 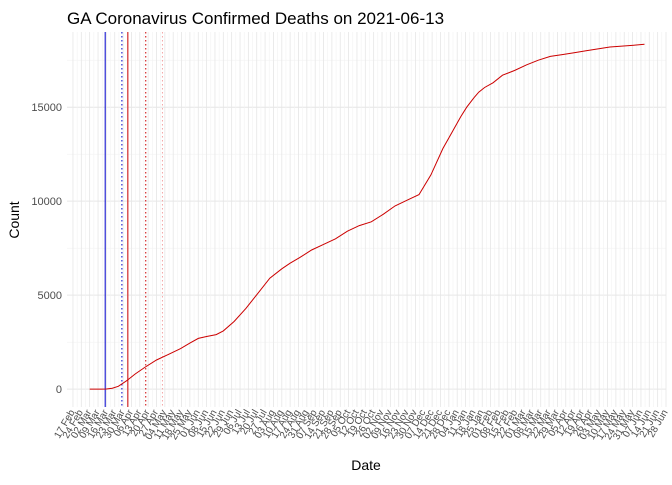 I want to click on y-tick-label: 0, so click(x=59, y=390).